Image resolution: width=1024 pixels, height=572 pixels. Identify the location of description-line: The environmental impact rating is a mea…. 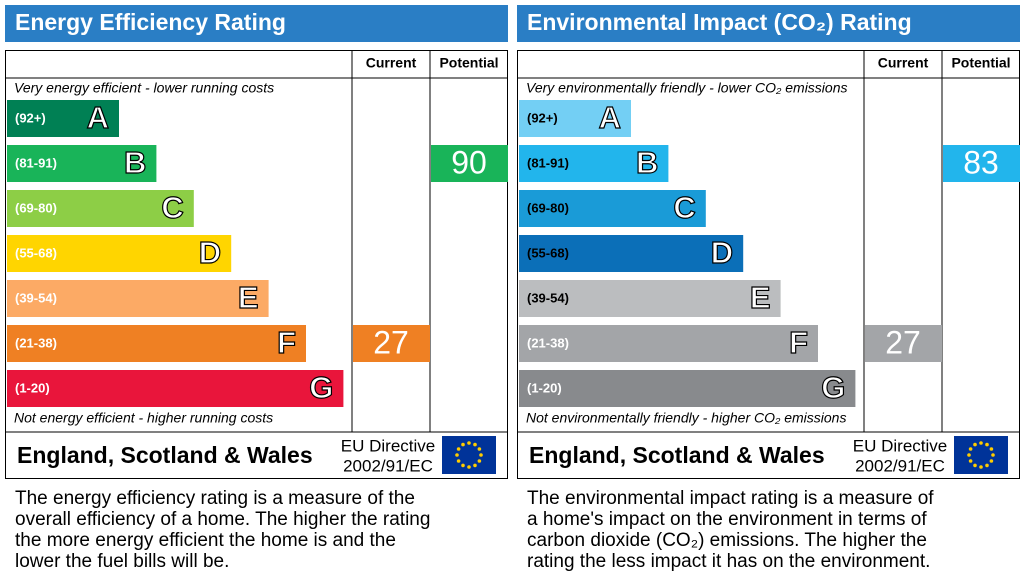
(730, 498).